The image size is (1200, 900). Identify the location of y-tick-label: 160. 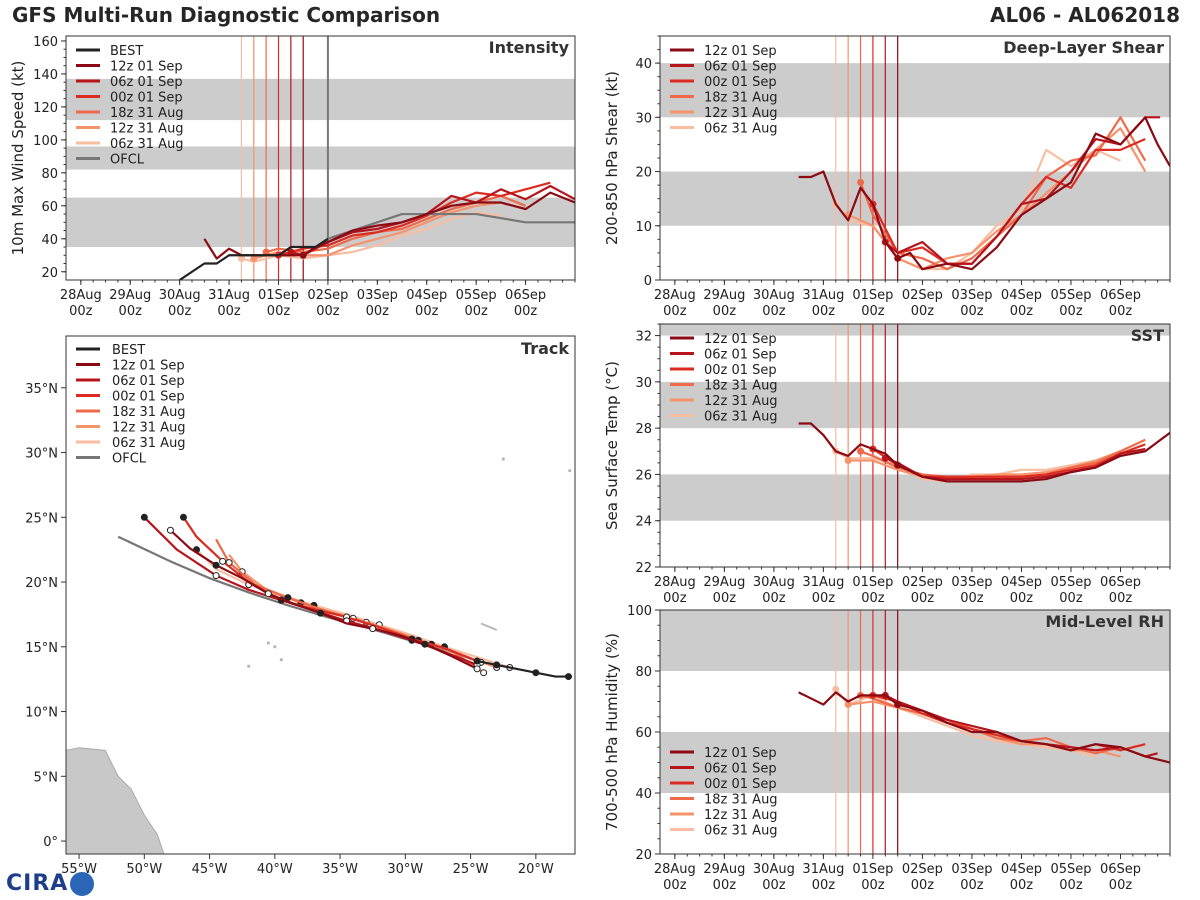
(45, 42).